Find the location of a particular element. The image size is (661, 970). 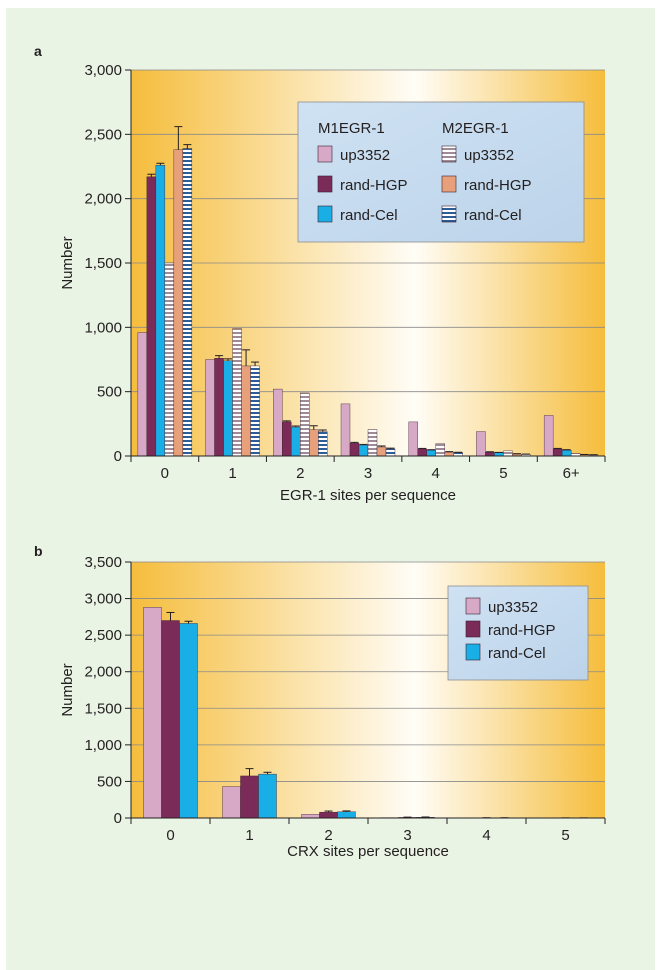

x-tick-label: 6+ is located at coordinates (571, 473).